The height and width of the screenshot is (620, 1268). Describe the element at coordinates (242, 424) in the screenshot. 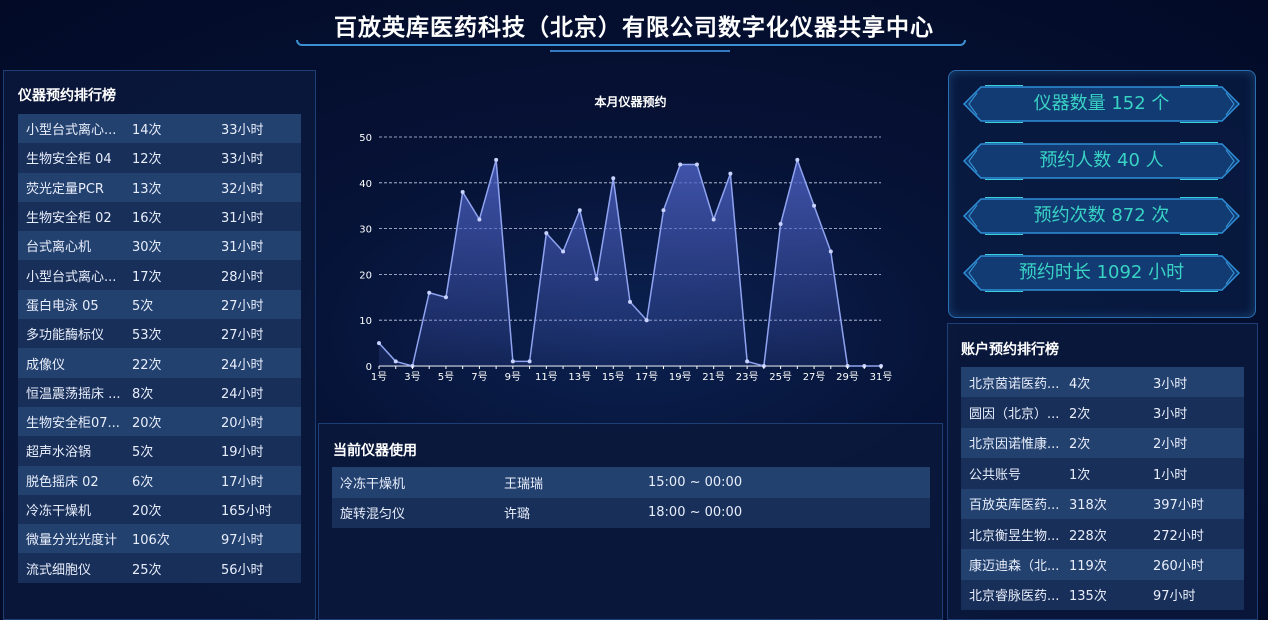

I see `instrument-row-hours: 20小时` at that location.